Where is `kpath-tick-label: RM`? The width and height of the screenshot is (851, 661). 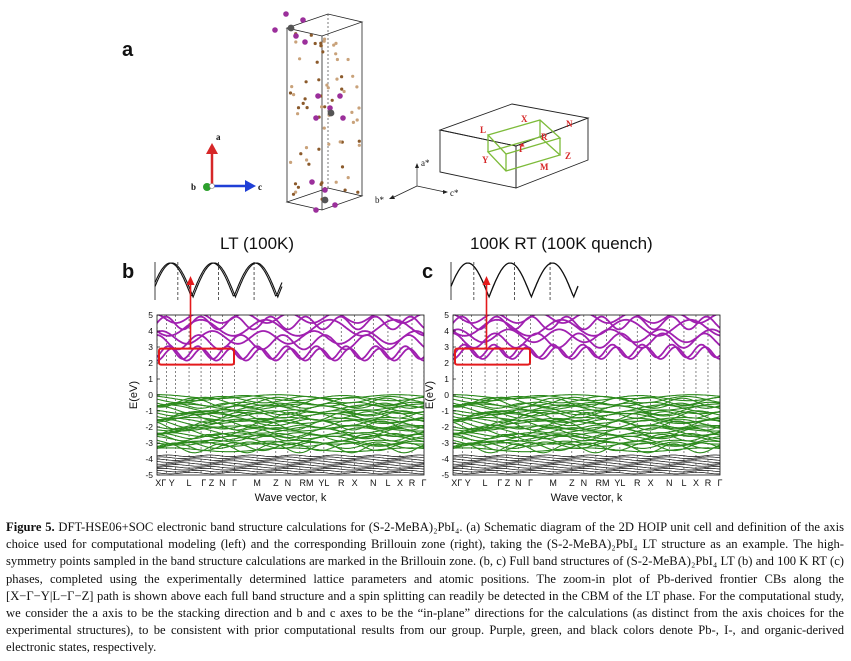
kpath-tick-label: RM is located at coordinates (307, 483).